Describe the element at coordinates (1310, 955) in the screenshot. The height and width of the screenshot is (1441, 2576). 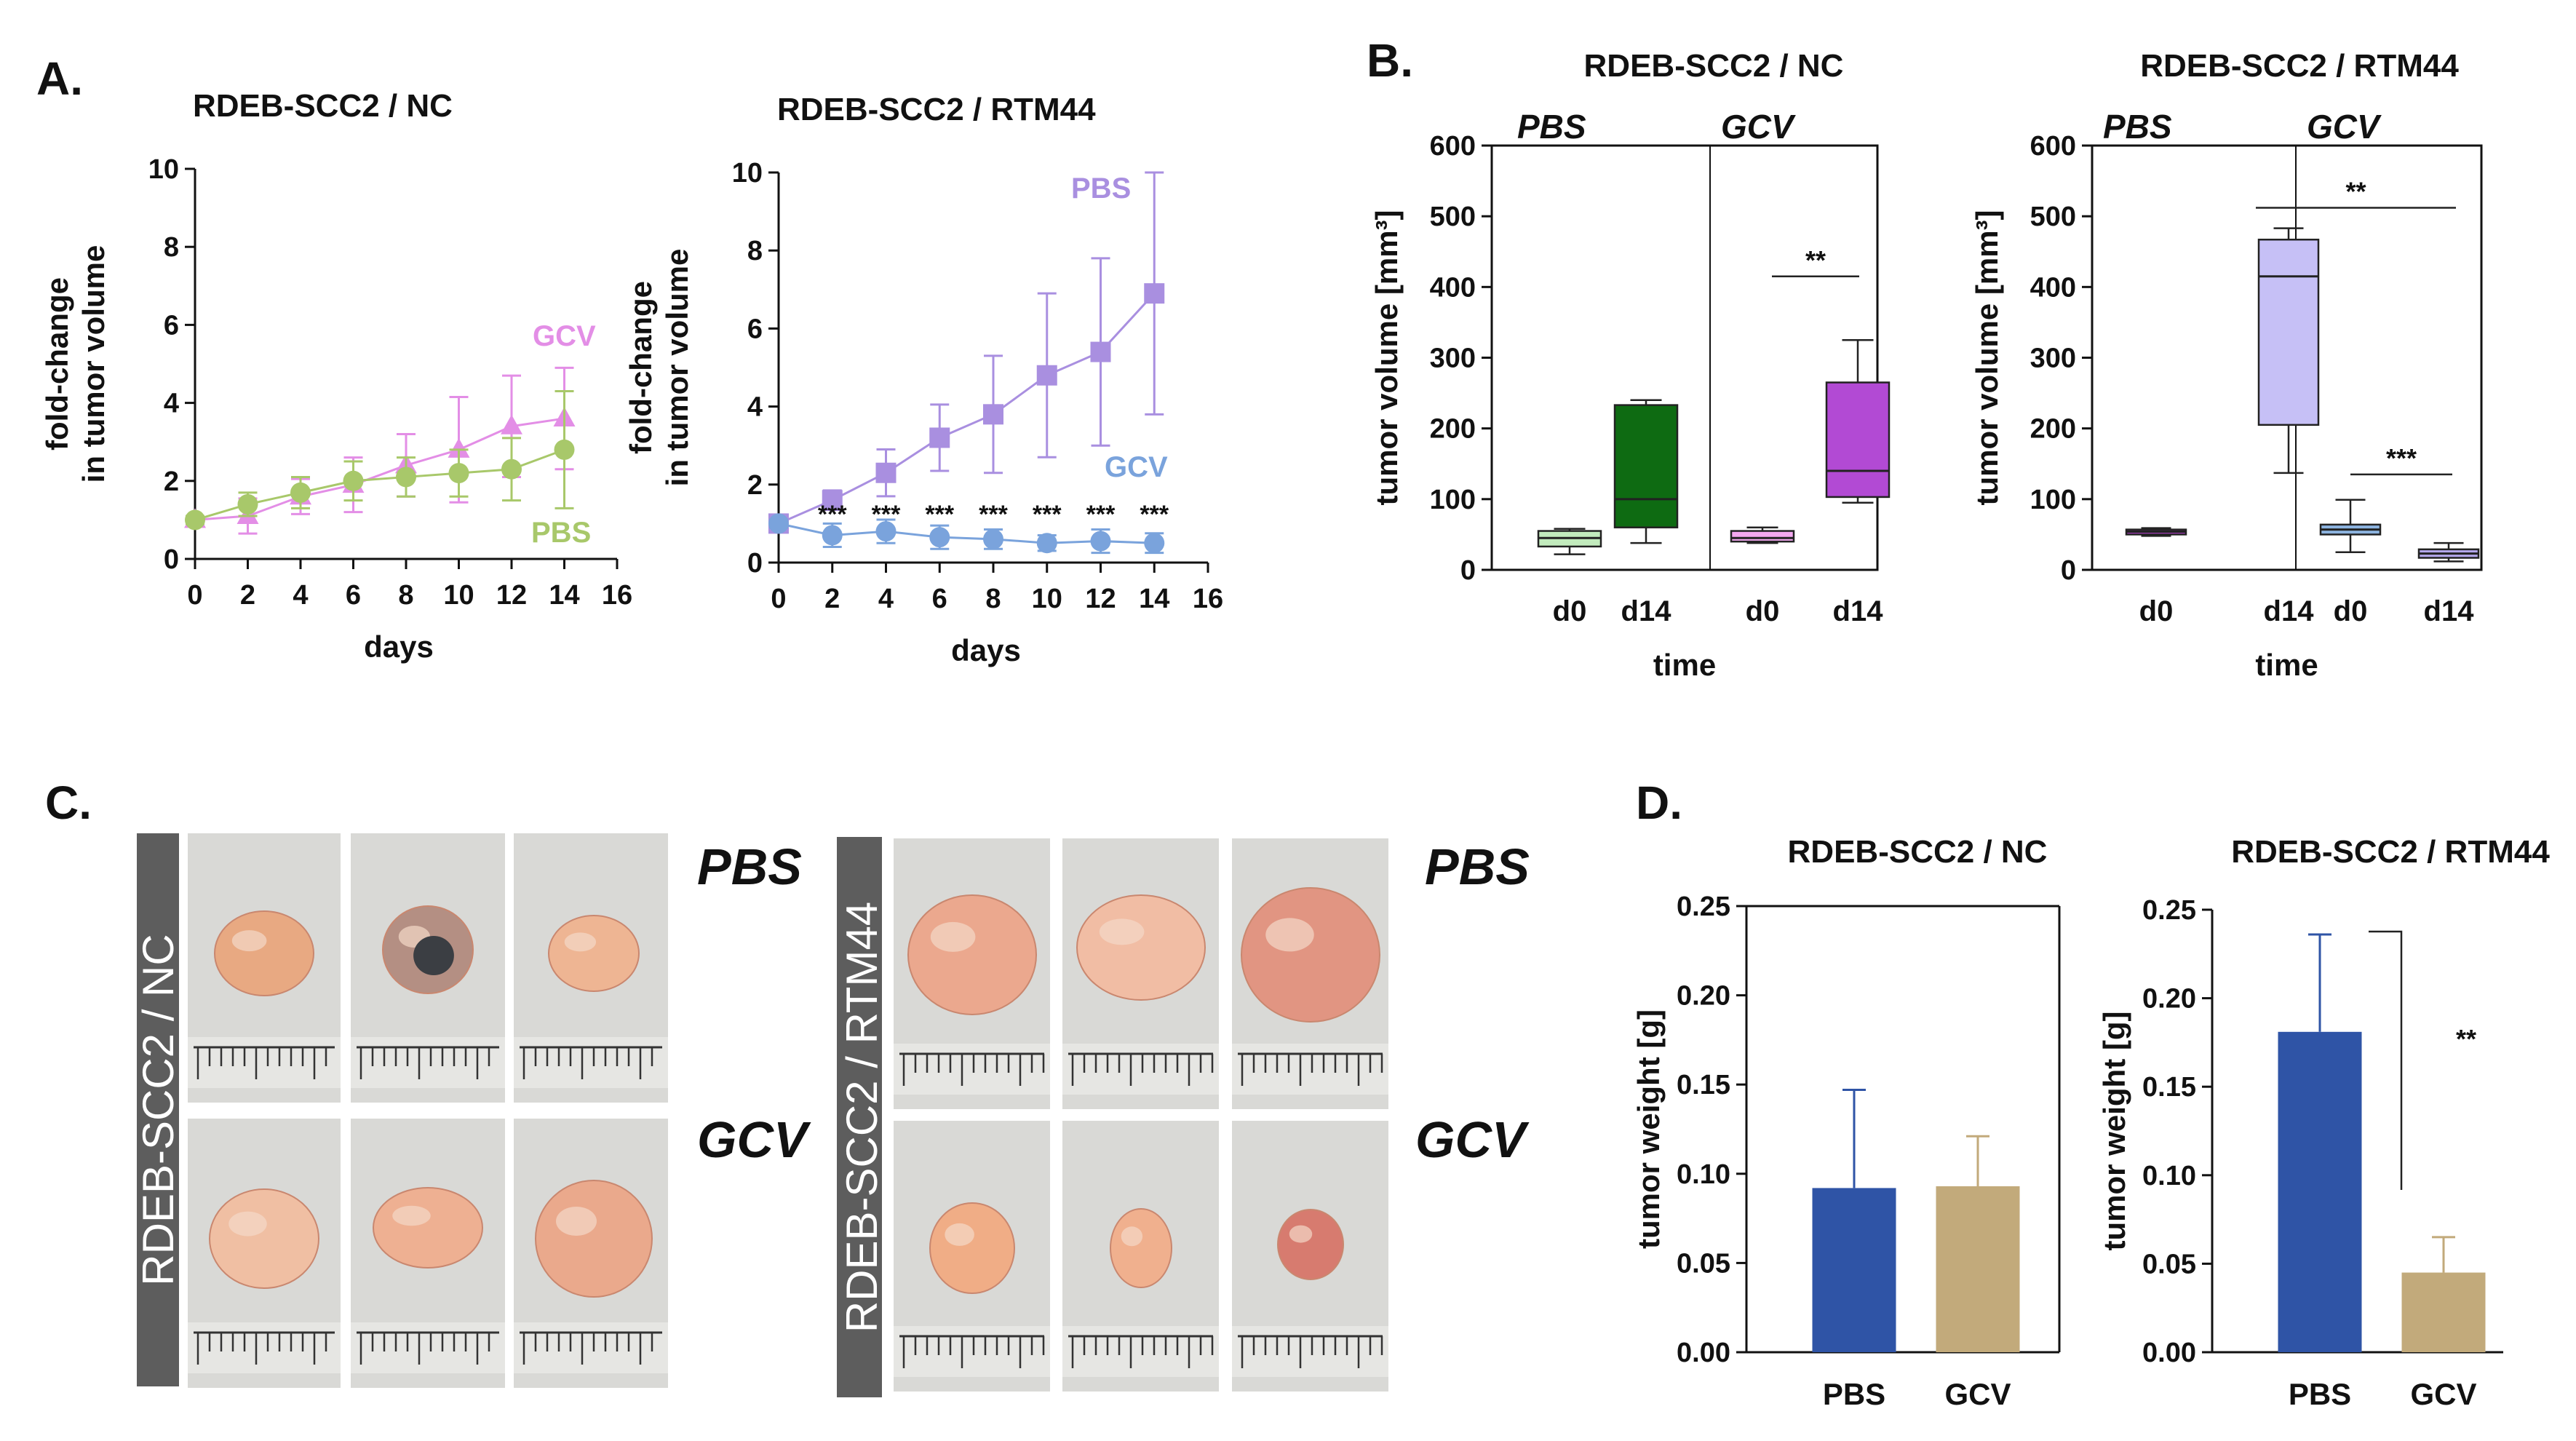
I see `photo-rtm44-2-tumor` at that location.